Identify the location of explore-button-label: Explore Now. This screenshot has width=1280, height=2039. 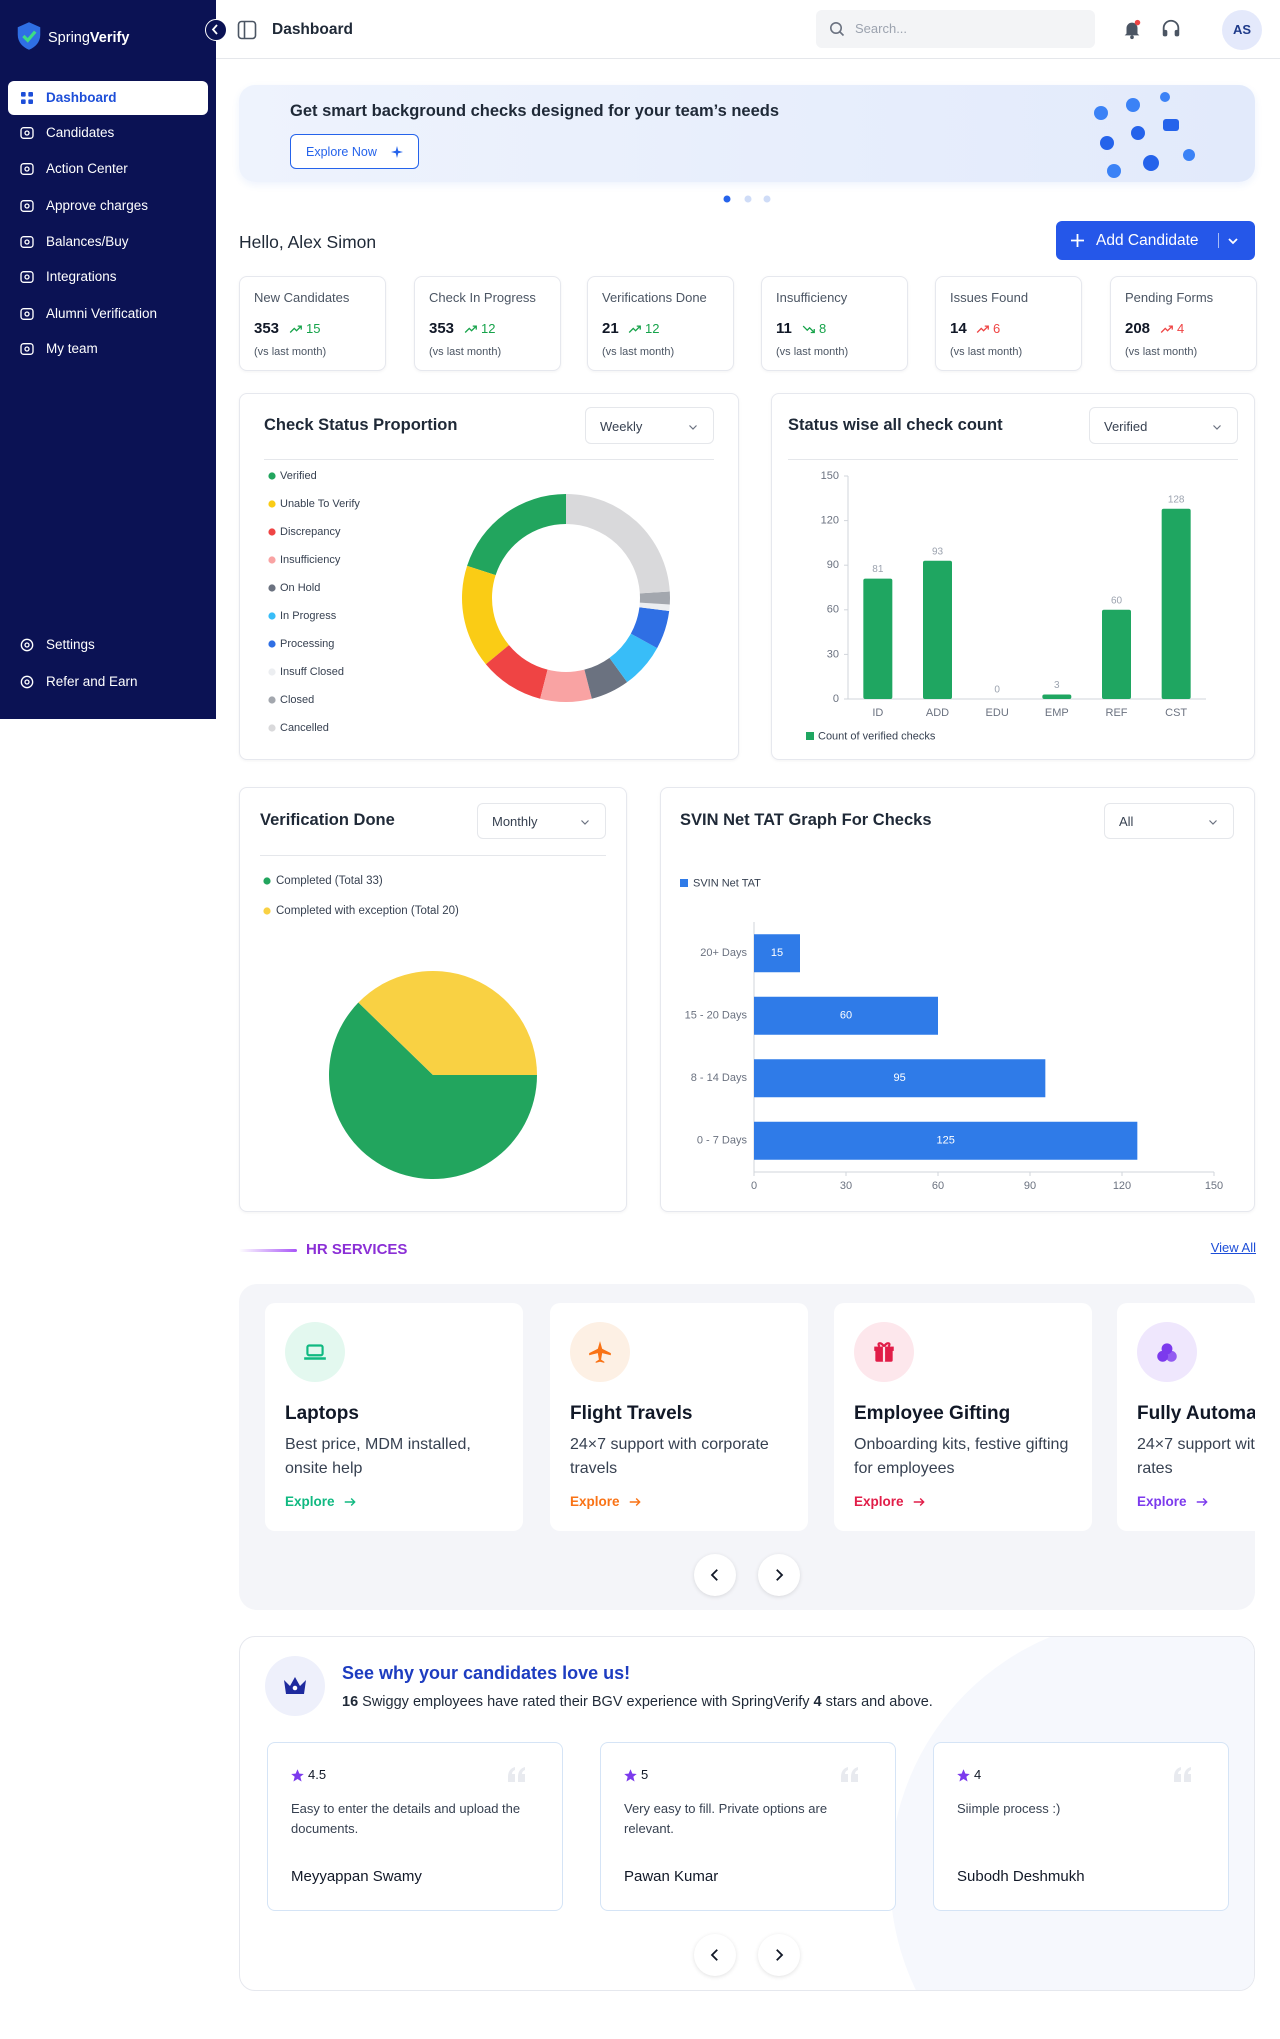
(341, 152).